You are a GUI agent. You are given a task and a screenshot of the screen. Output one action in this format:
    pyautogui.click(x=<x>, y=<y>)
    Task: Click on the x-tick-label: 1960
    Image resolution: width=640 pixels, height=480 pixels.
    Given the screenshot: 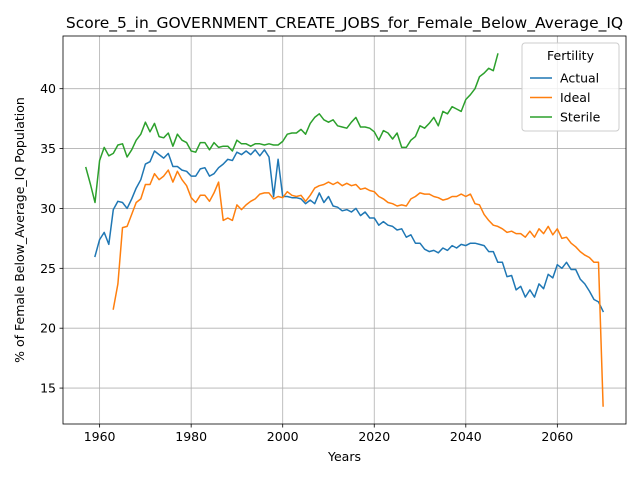 What is the action you would take?
    pyautogui.click(x=100, y=436)
    